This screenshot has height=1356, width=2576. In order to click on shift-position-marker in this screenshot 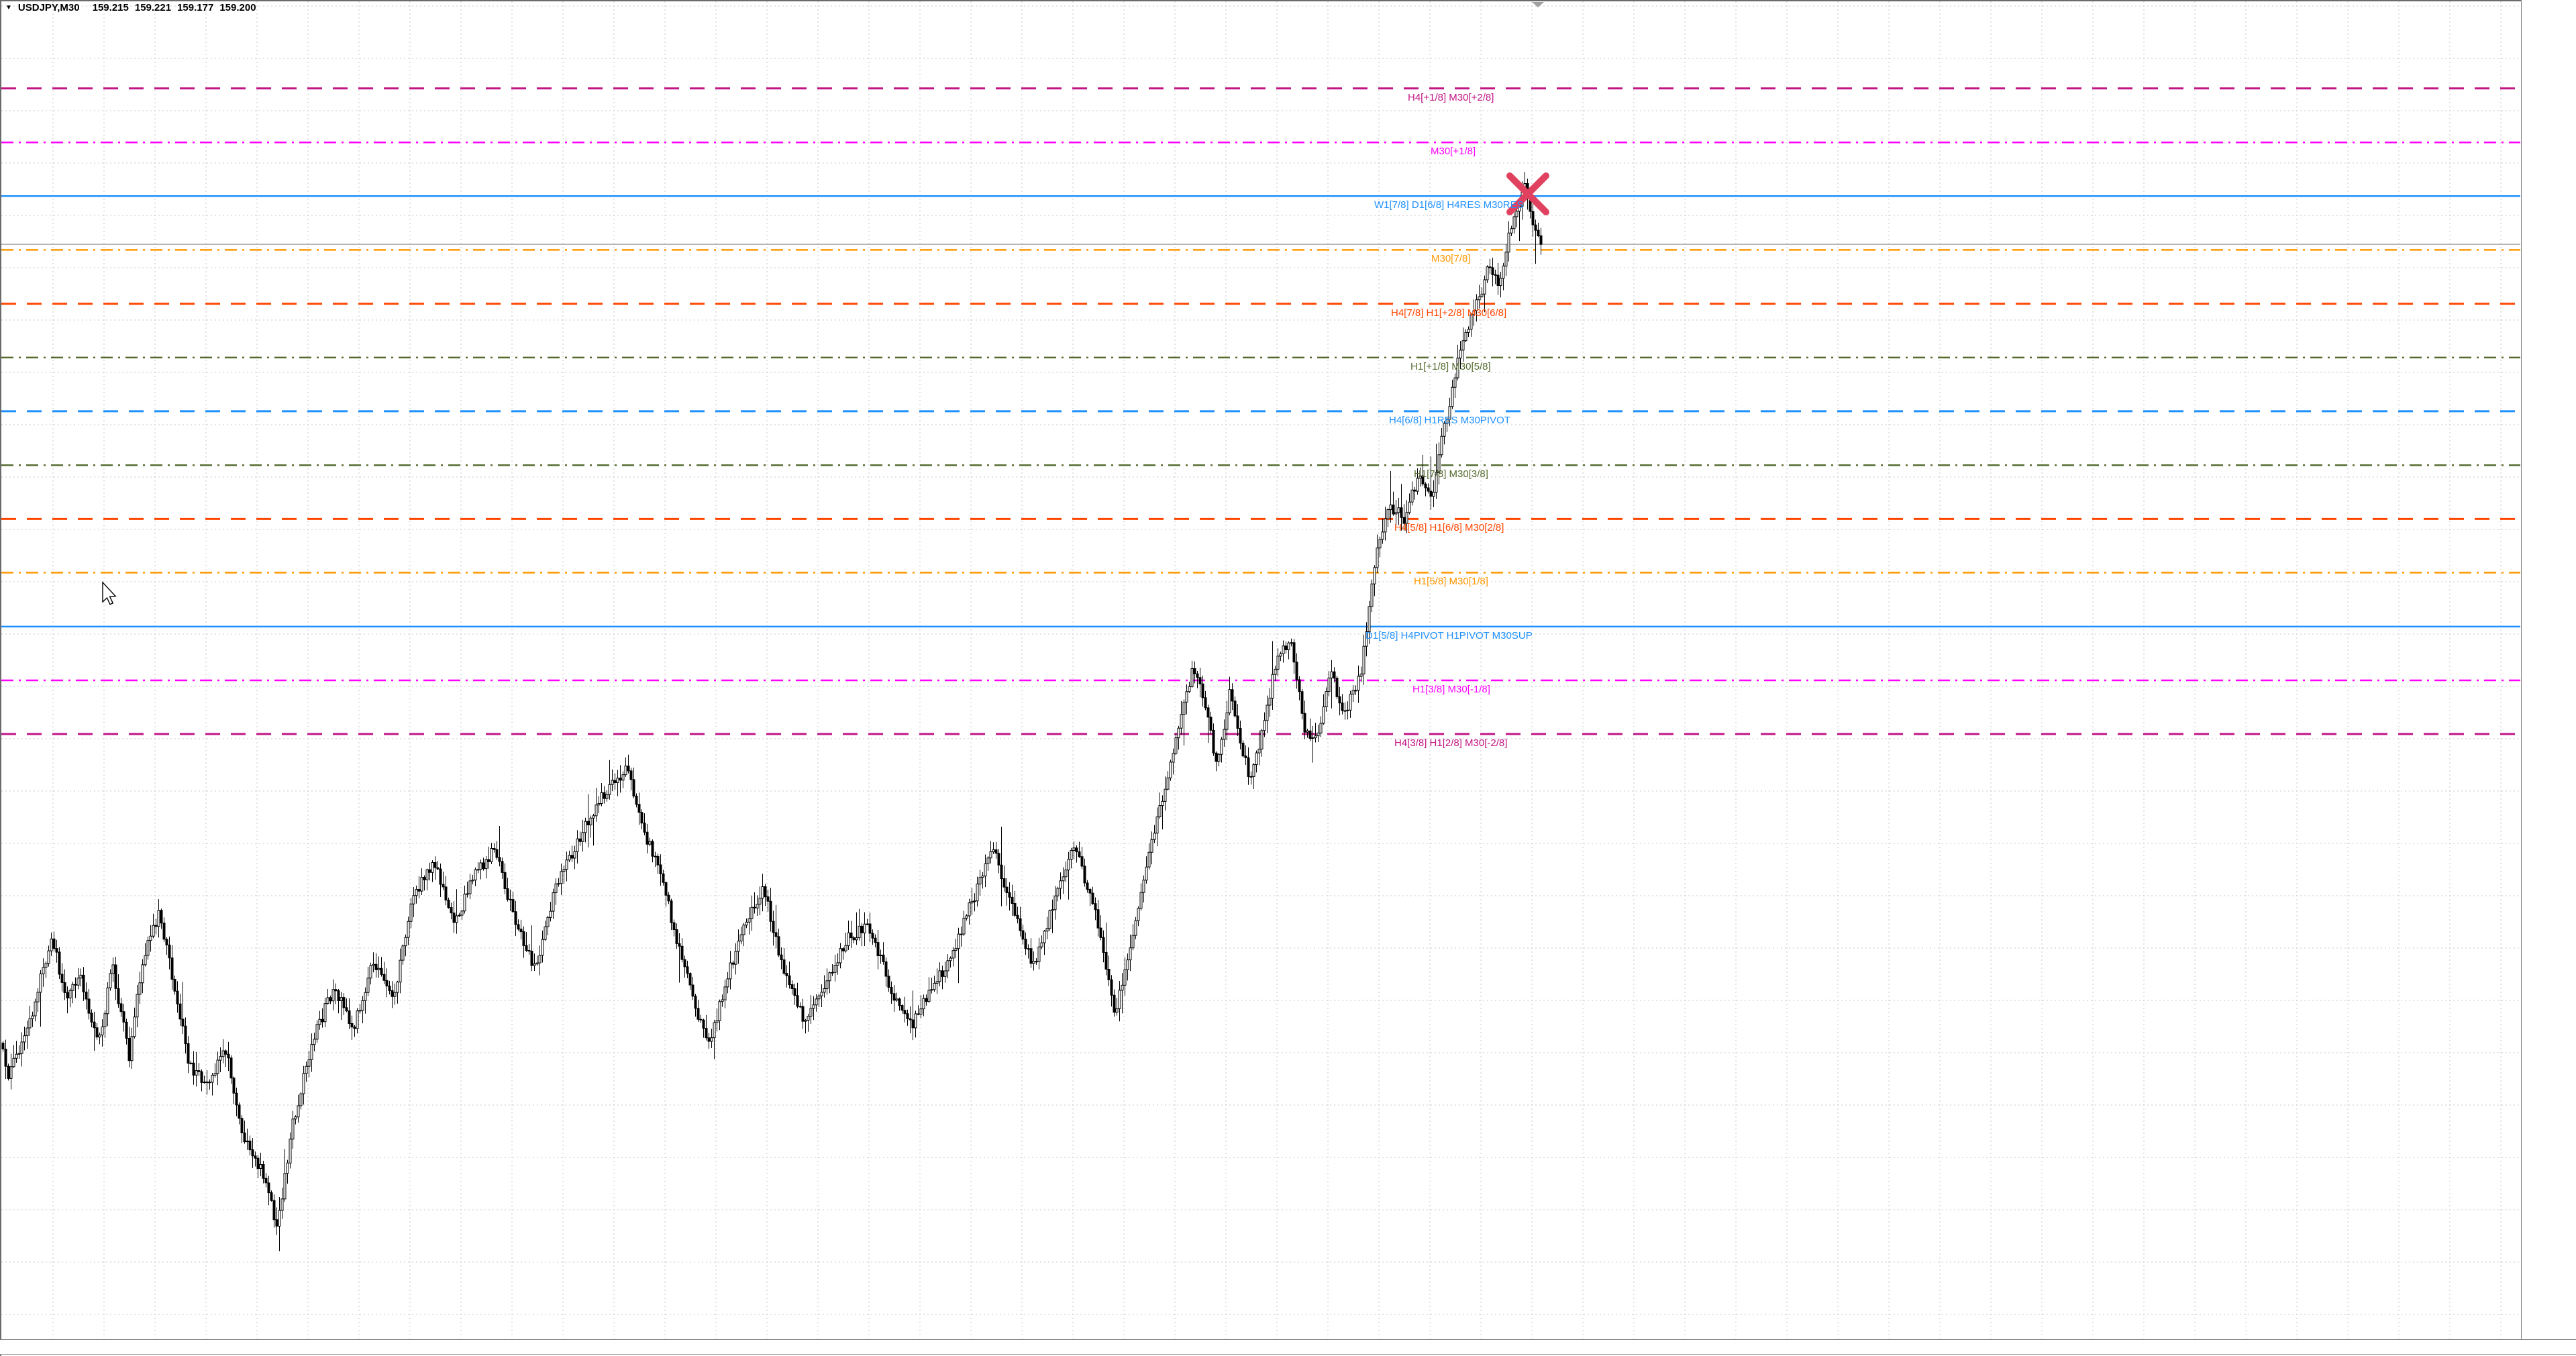, I will do `click(1538, 4)`.